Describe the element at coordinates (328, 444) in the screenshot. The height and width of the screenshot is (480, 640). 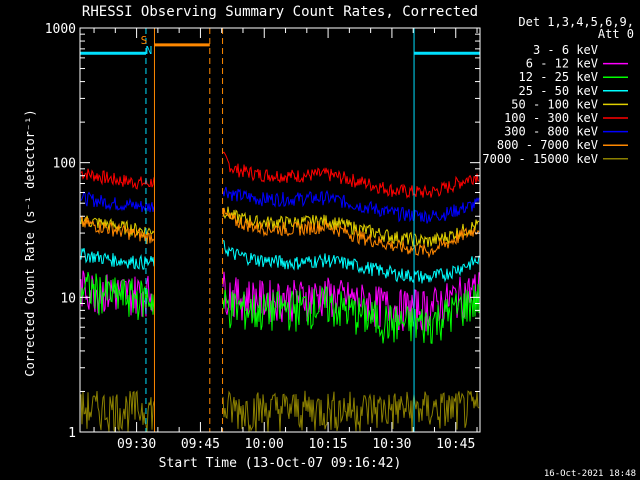
I see `x-tick-label: 10:15` at that location.